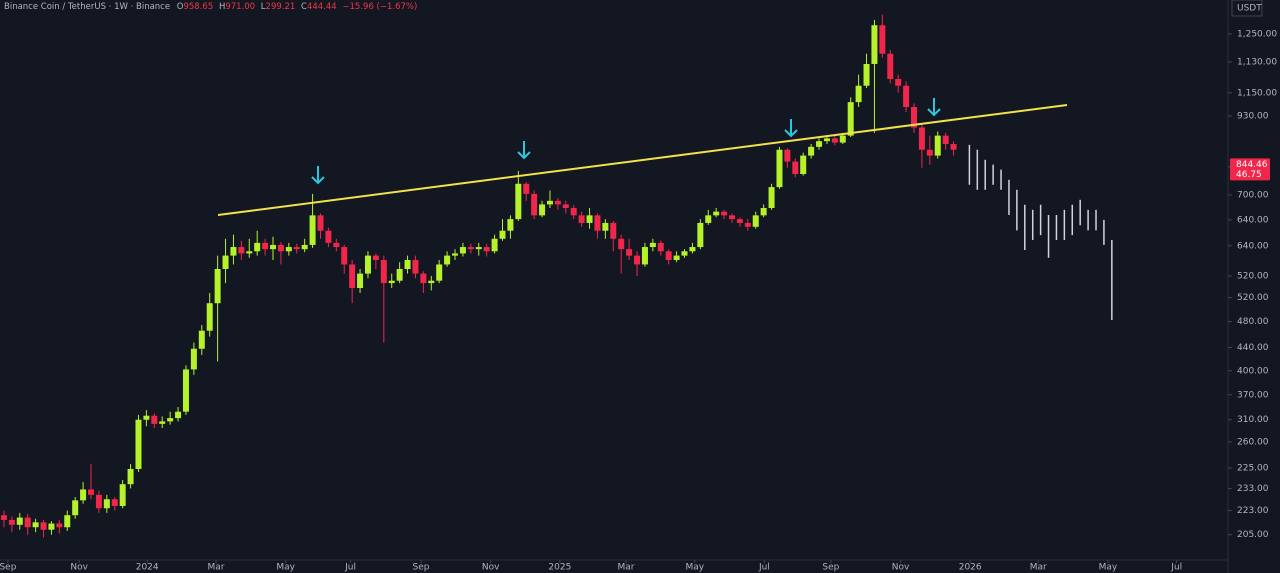 This screenshot has height=573, width=1280. I want to click on x-tick-label: Jul, so click(350, 568).